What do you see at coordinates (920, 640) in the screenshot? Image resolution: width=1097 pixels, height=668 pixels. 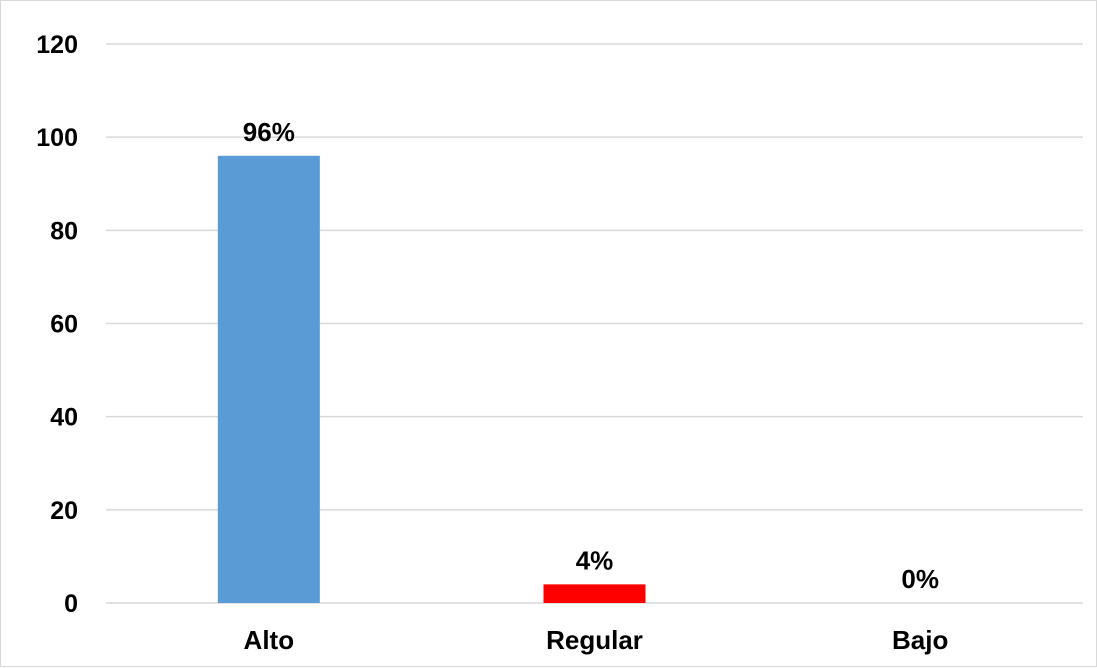 I see `category-label-bajo: Bajo` at bounding box center [920, 640].